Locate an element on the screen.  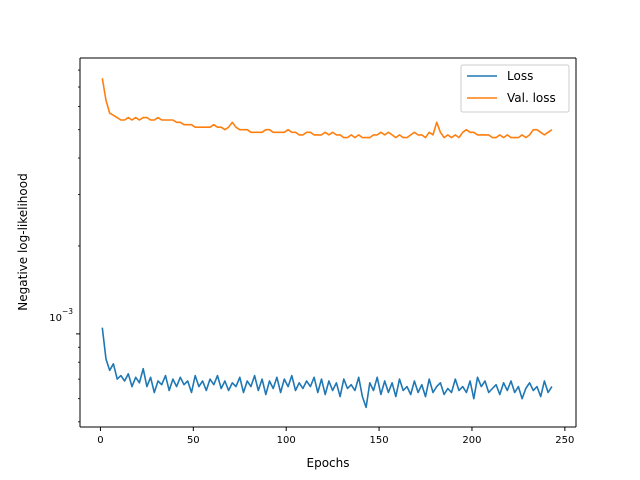
x-tick-label: 100 is located at coordinates (286, 440).